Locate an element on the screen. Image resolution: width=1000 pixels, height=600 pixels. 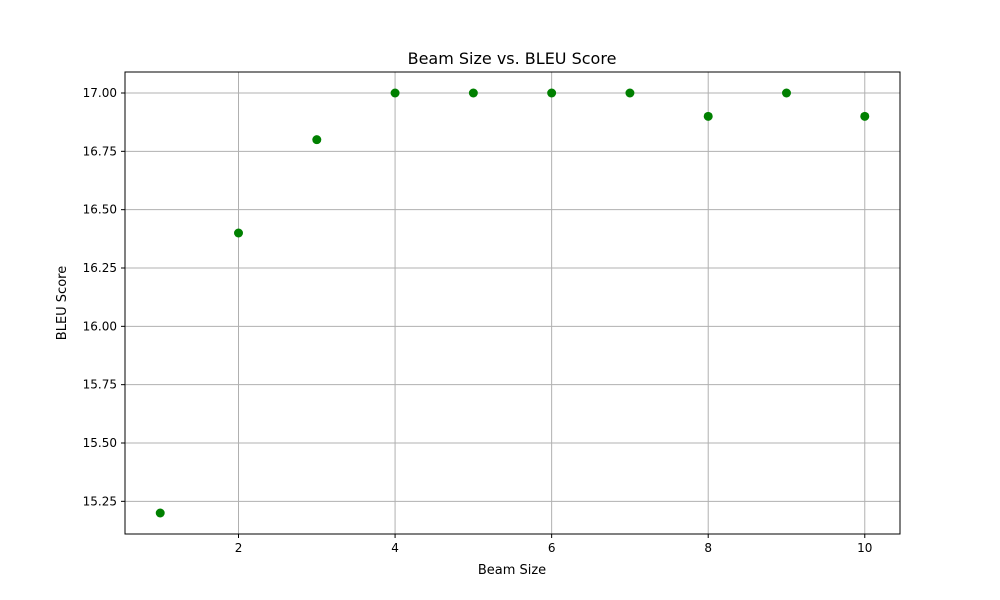
y-tick-label: 16.50 is located at coordinates (100, 210).